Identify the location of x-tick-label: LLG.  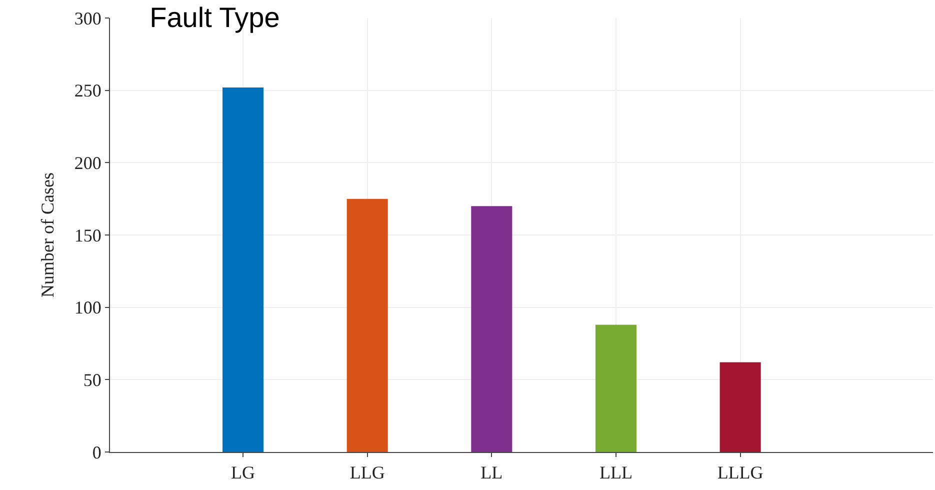
(367, 472).